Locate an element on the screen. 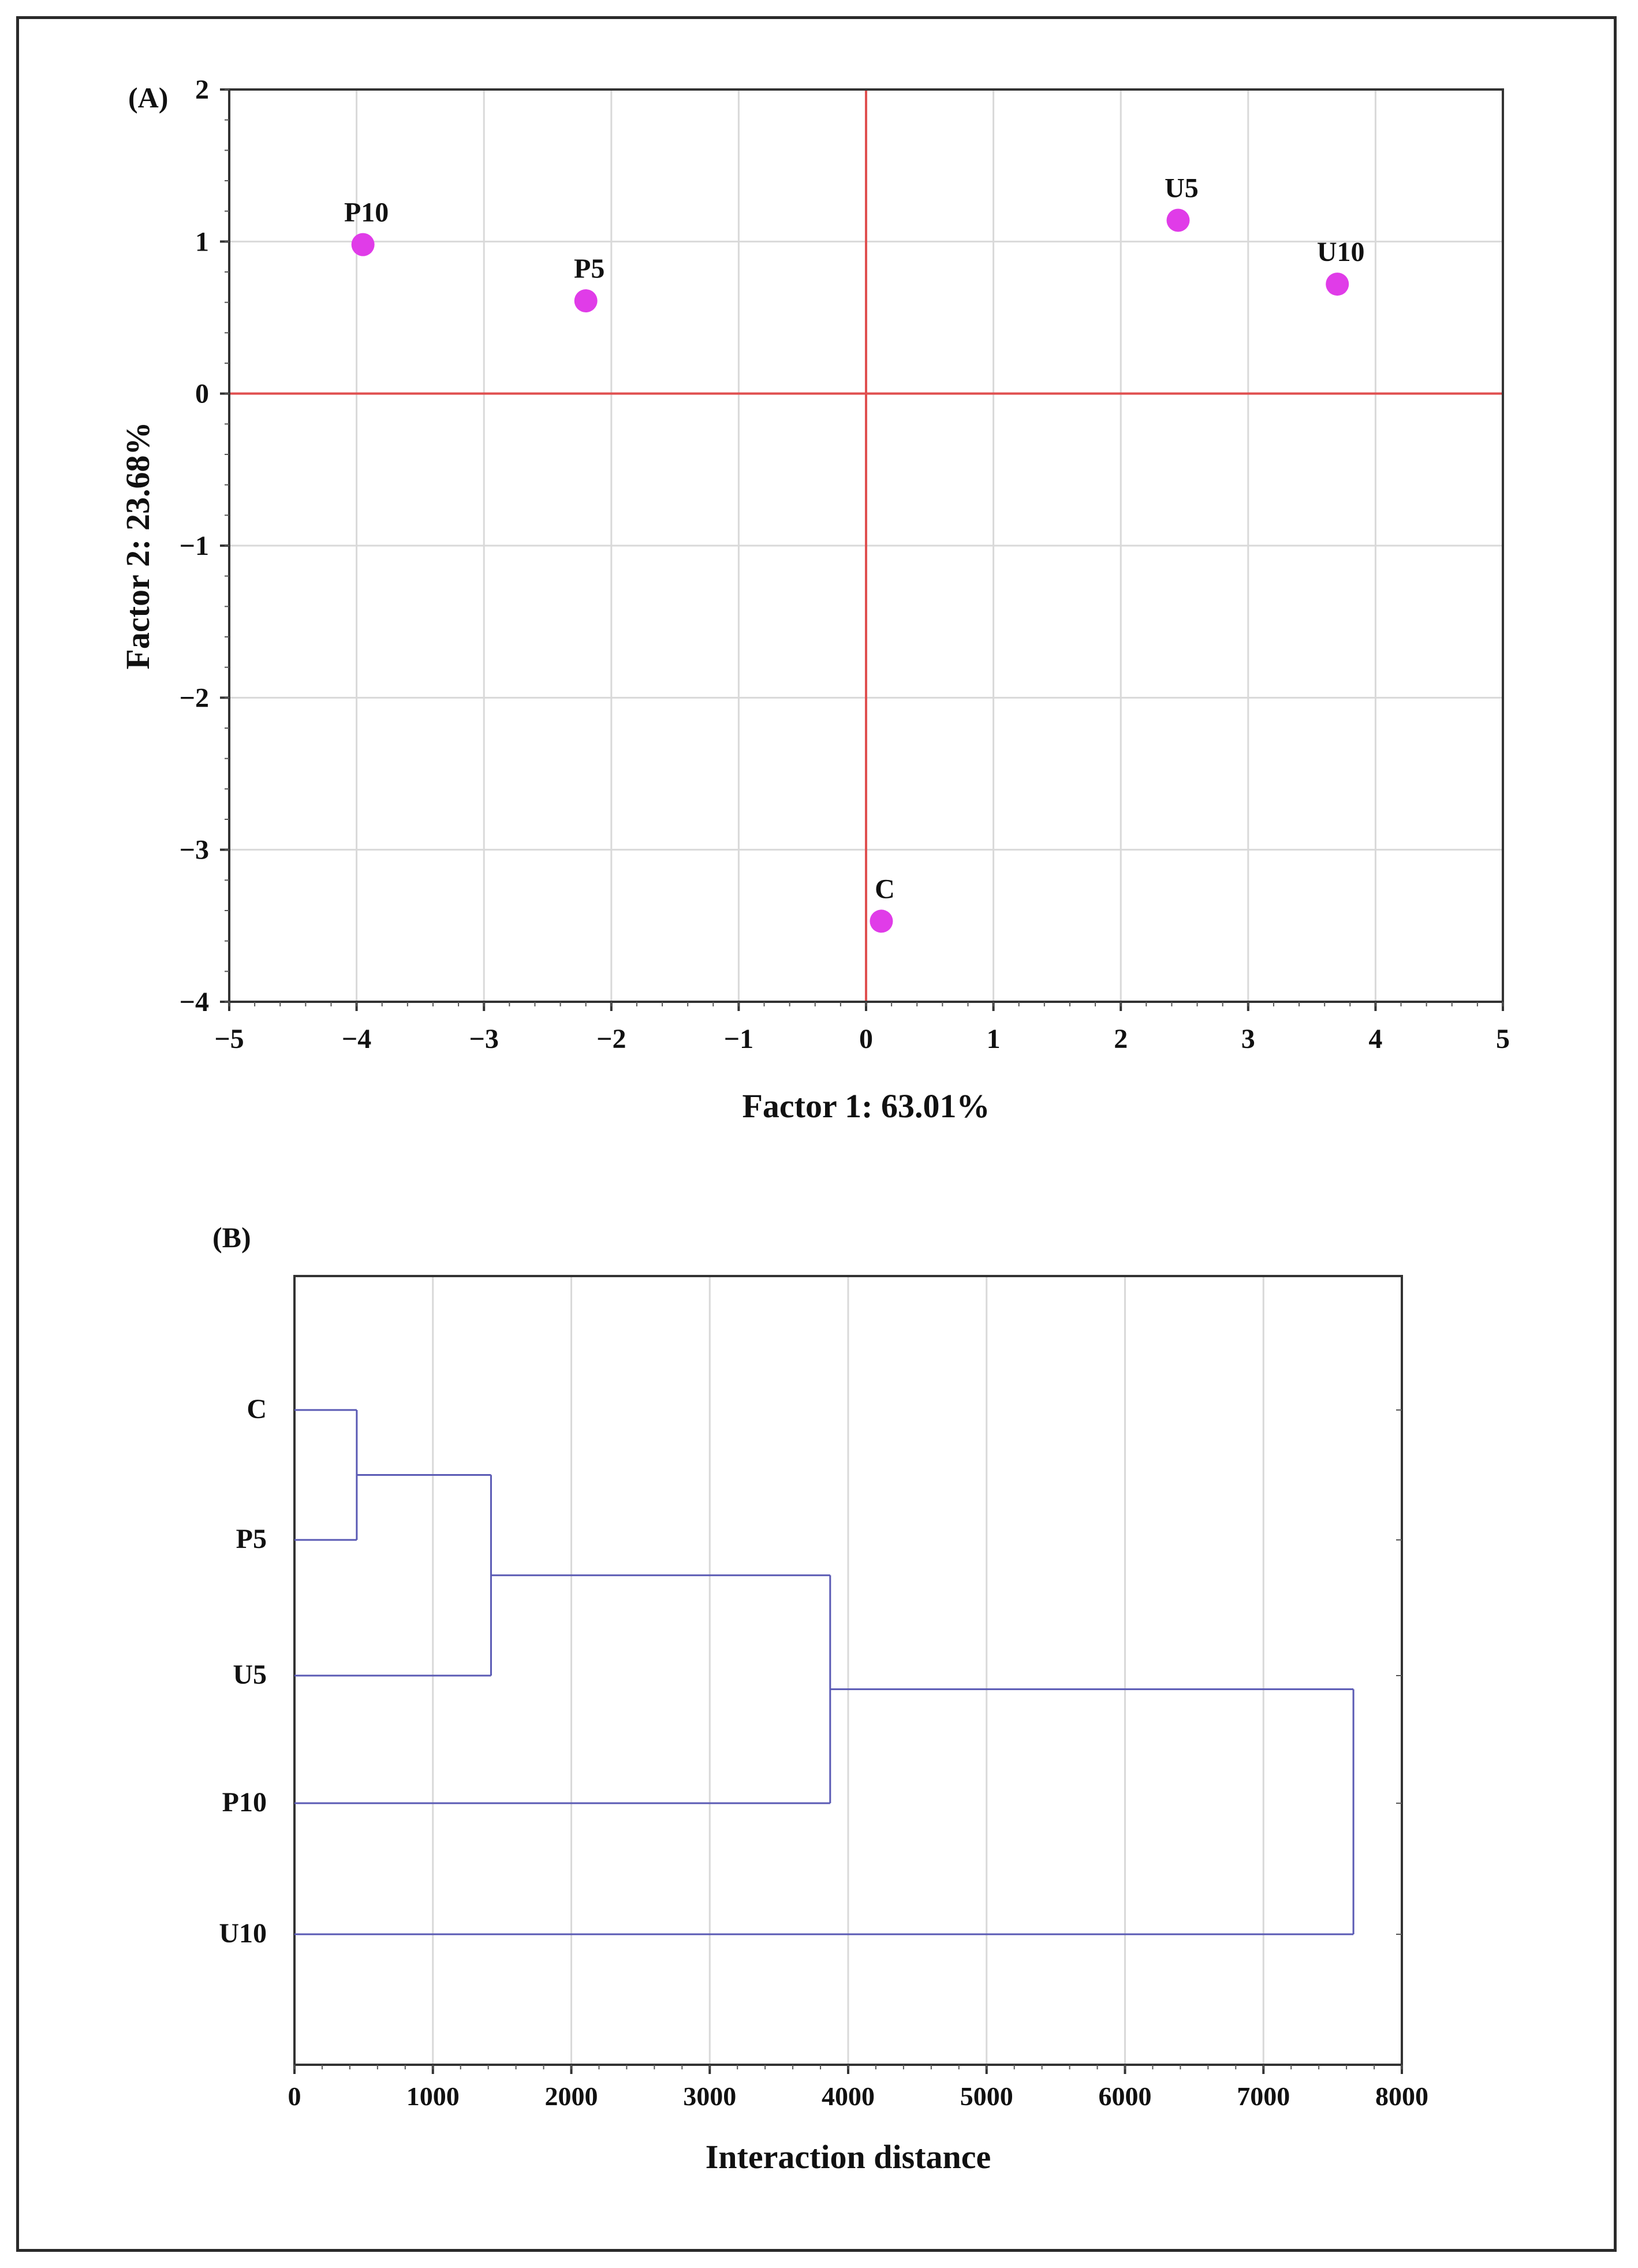  panel-b-label: (B) is located at coordinates (232, 1237).